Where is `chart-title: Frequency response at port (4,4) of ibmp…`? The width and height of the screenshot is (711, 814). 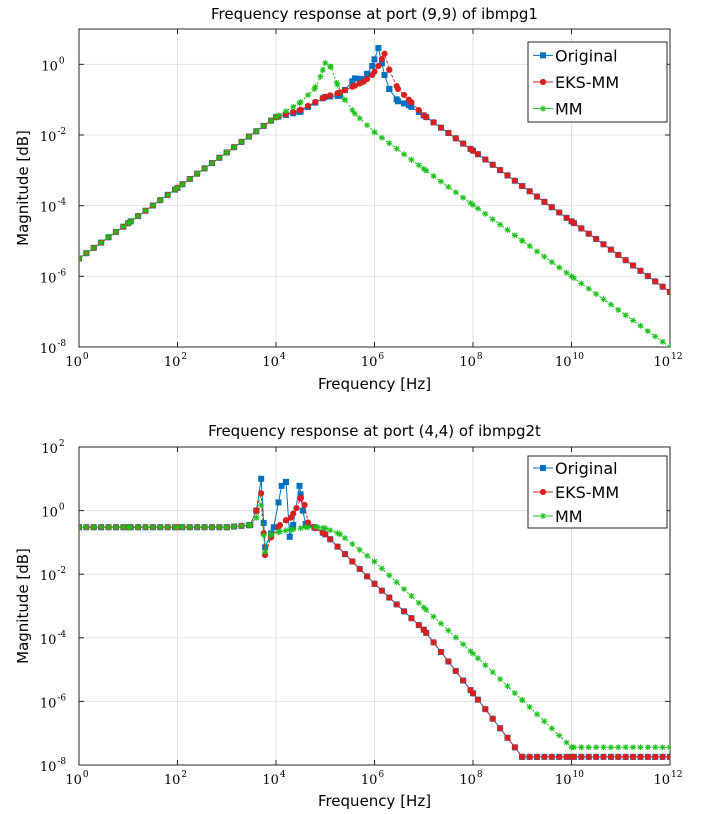 chart-title: Frequency response at port (4,4) of ibmp… is located at coordinates (374, 431).